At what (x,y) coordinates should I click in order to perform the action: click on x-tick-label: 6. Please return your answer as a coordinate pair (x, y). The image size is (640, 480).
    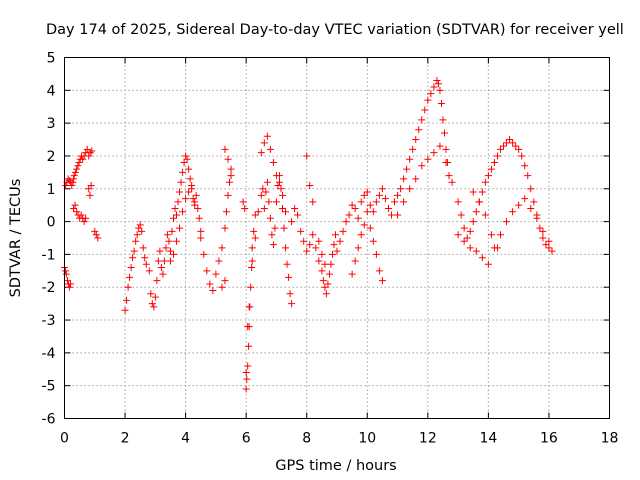
    Looking at the image, I should click on (246, 439).